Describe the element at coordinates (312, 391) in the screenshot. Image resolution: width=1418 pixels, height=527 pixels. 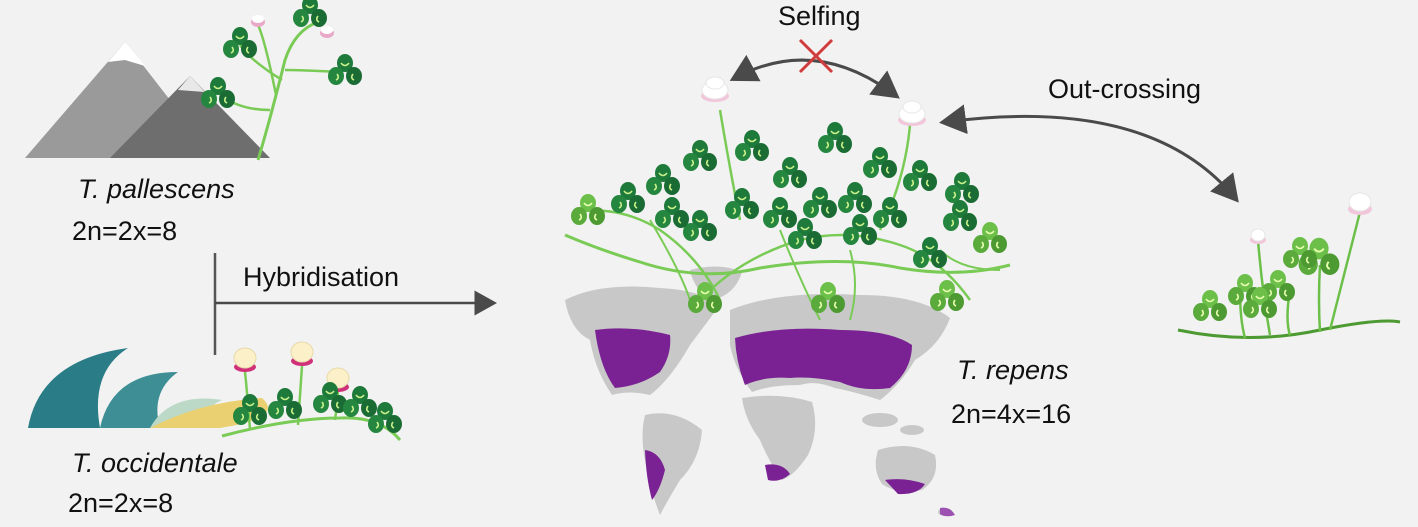
I see `occidentale-clover` at that location.